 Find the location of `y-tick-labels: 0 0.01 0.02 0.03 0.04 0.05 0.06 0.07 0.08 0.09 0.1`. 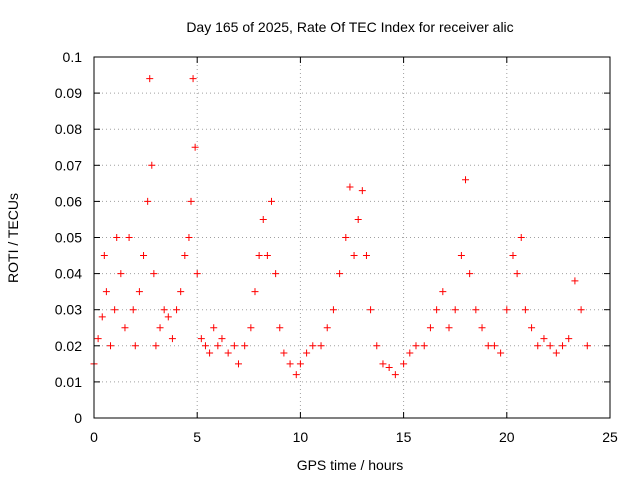

y-tick-labels: 0 0.01 0.02 0.03 0.04 0.05 0.06 0.07 0.08 0.09 0.1 is located at coordinates (68, 237).